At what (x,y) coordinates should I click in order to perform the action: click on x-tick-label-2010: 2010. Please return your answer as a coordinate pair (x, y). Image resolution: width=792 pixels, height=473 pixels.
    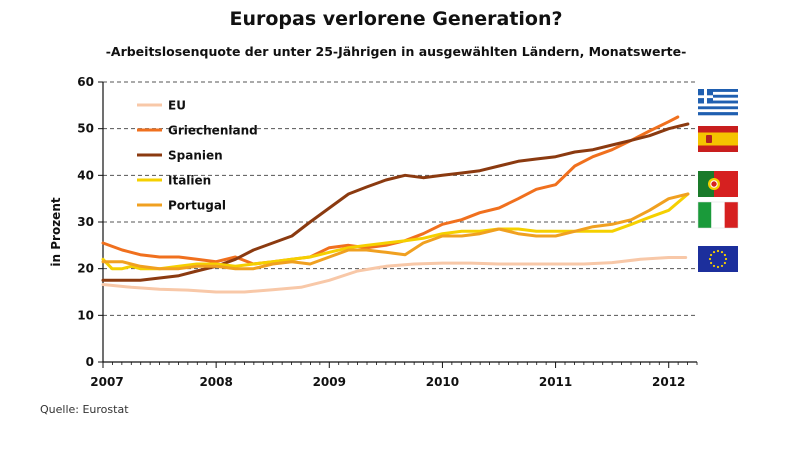
    Looking at the image, I should click on (442, 382).